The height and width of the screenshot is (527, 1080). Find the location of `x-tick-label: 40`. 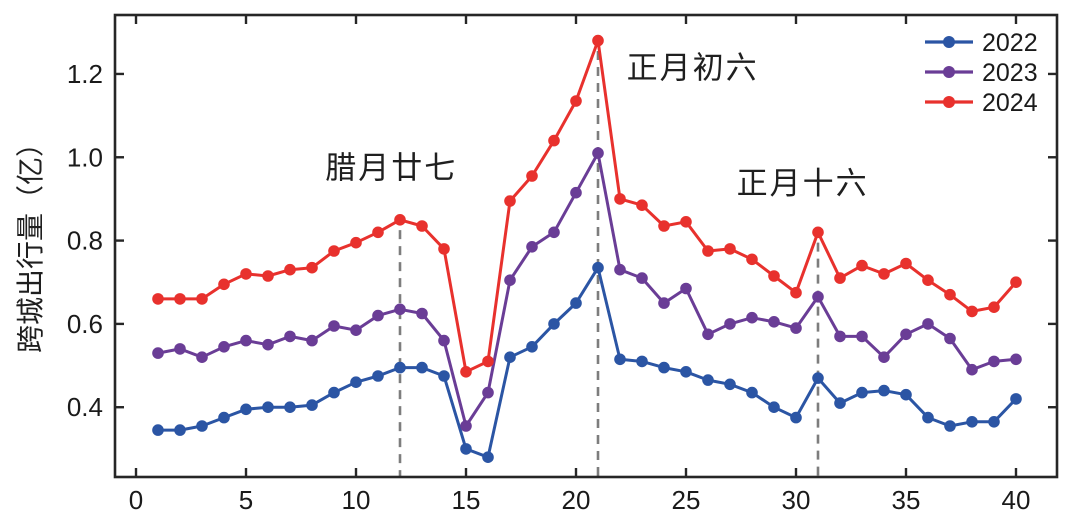

x-tick-label: 40 is located at coordinates (1016, 500).